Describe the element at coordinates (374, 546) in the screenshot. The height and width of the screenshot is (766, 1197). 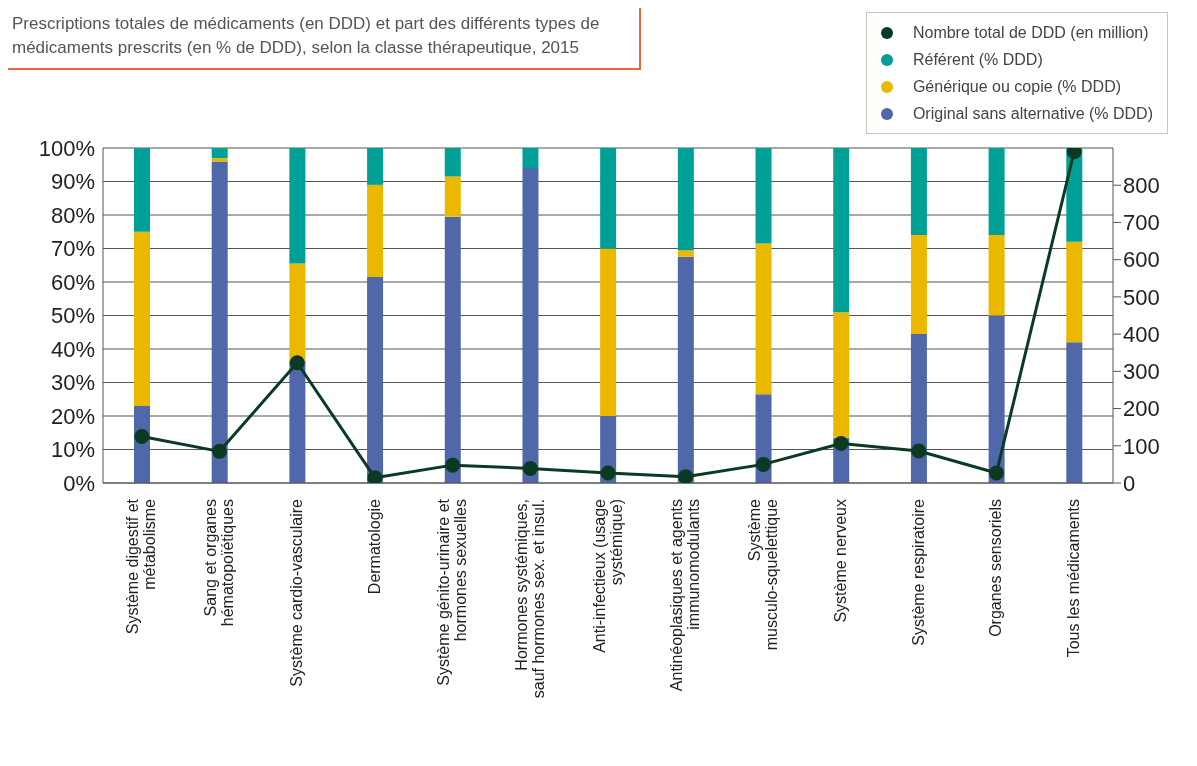
I see `x-tick-label: Dermatologie` at that location.